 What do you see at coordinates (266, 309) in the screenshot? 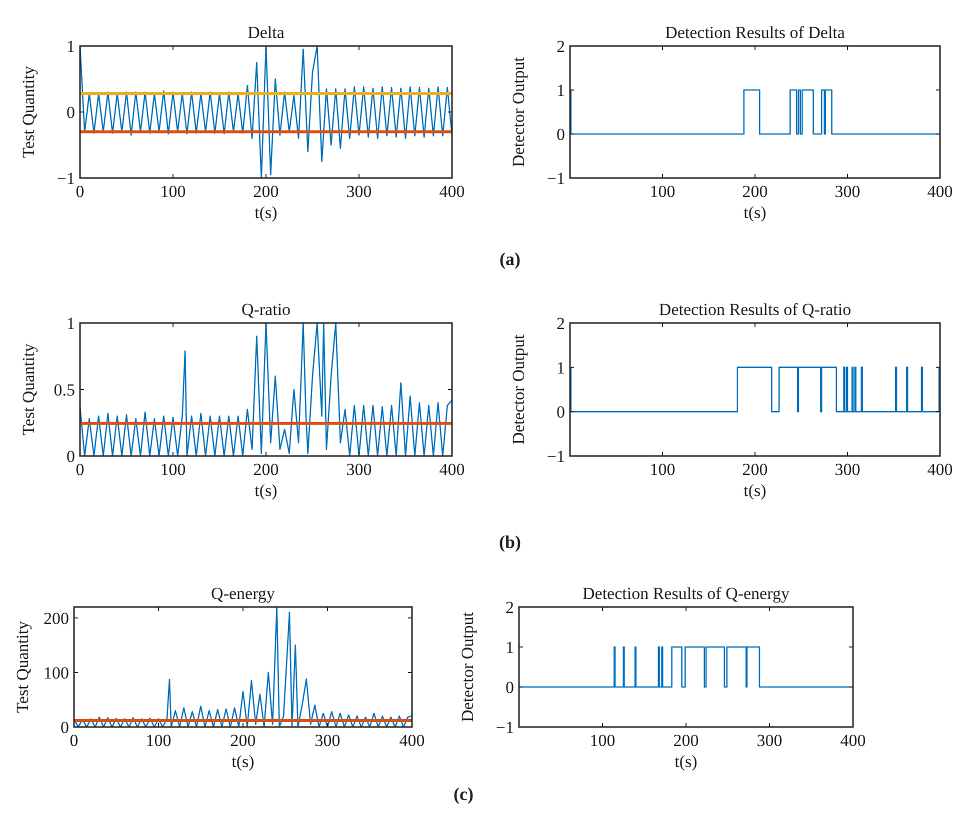
I see `chart-title: Q-ratio` at bounding box center [266, 309].